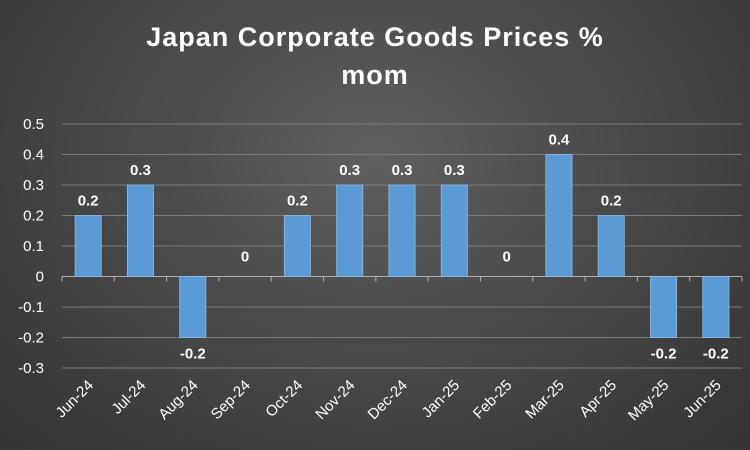  I want to click on x-tick-label: Aug-24, so click(178, 400).